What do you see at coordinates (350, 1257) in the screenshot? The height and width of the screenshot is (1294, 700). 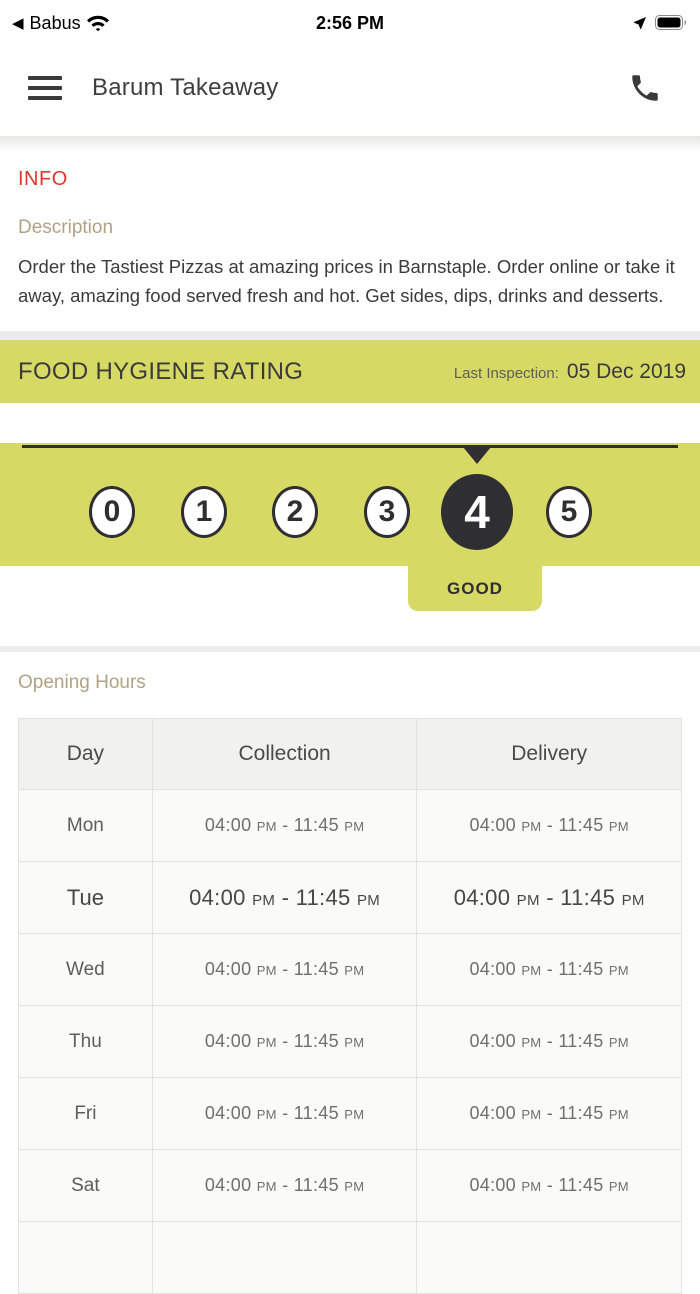 I see `table-row-partial` at bounding box center [350, 1257].